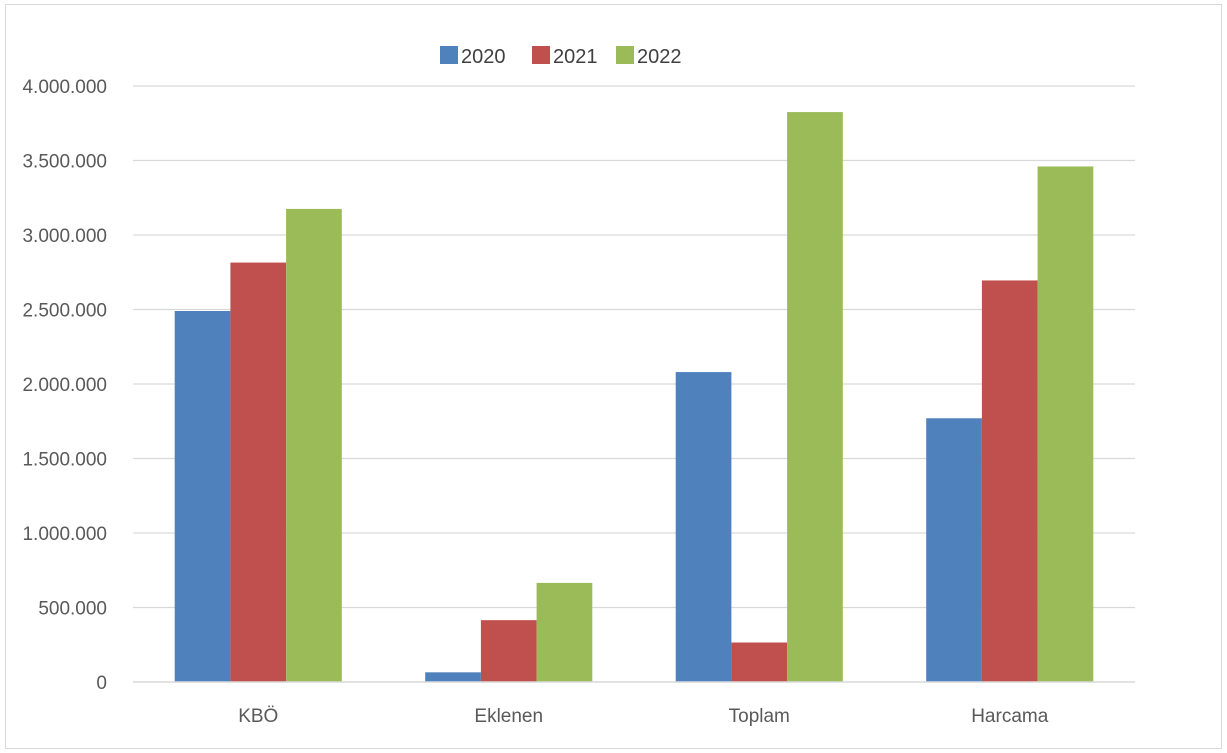 The height and width of the screenshot is (753, 1227). What do you see at coordinates (1010, 716) in the screenshot?
I see `x-category-label: Harcama` at bounding box center [1010, 716].